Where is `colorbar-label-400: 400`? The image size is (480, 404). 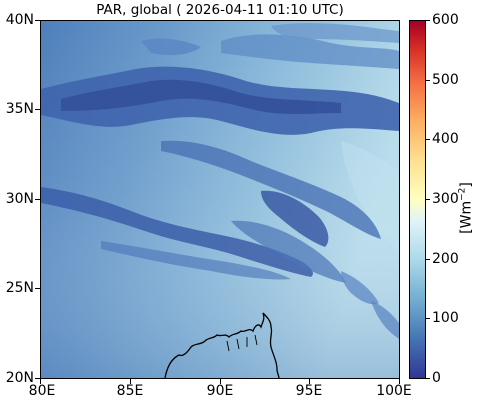
colorbar-label-400: 400 is located at coordinates (445, 139).